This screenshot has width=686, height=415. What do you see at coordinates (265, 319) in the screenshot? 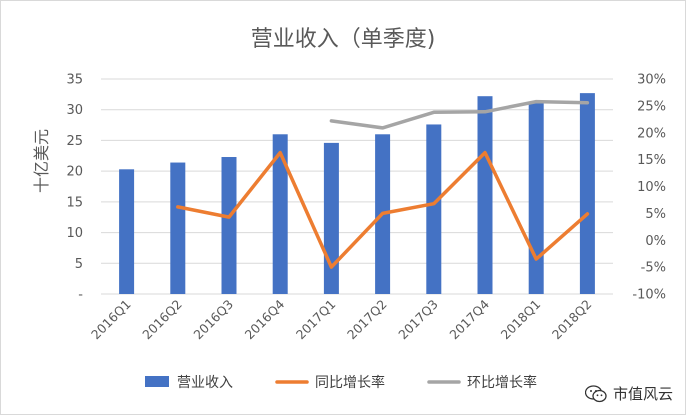
I see `x-tick-label: 2016Q4` at bounding box center [265, 319].